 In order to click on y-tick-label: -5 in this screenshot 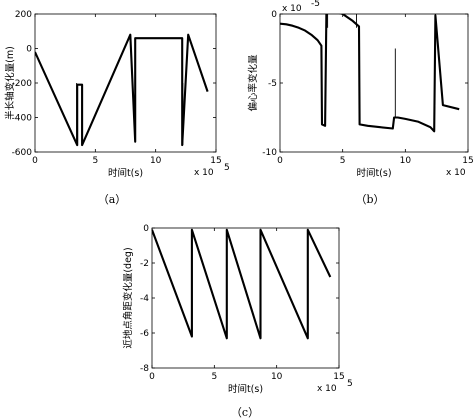, I will do `click(272, 84)`.